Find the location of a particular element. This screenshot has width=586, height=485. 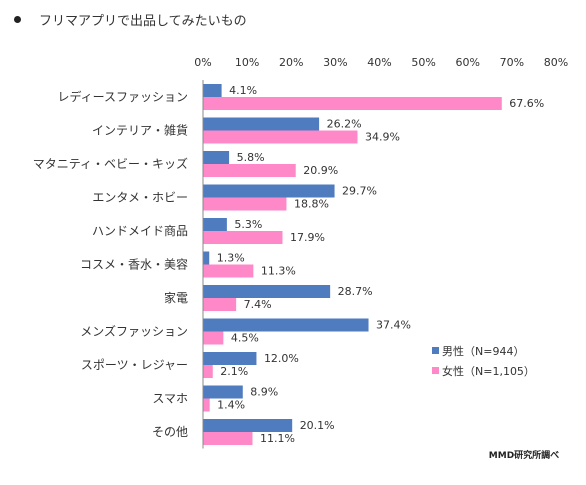

value-label: 26.2% is located at coordinates (344, 124).